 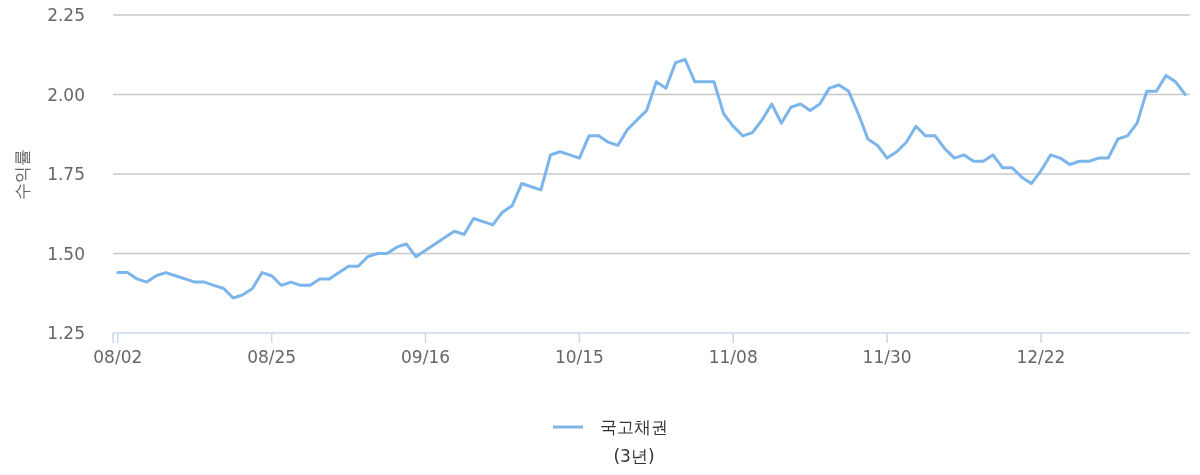 I want to click on y-axis-title: 수익률, so click(x=22, y=174).